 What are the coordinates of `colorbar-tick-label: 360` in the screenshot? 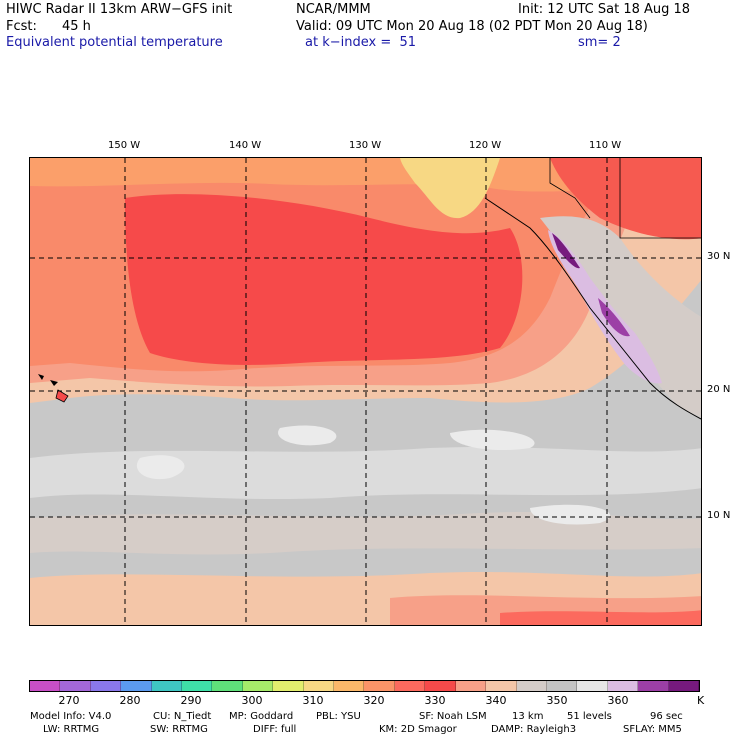 It's located at (618, 700).